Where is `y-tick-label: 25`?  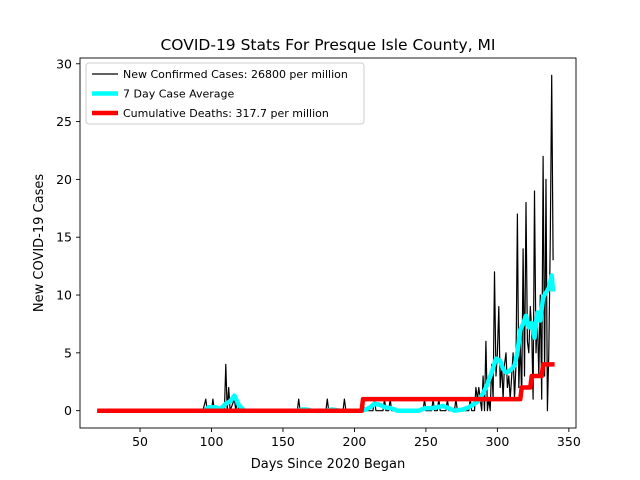 y-tick-label: 25 is located at coordinates (64, 121).